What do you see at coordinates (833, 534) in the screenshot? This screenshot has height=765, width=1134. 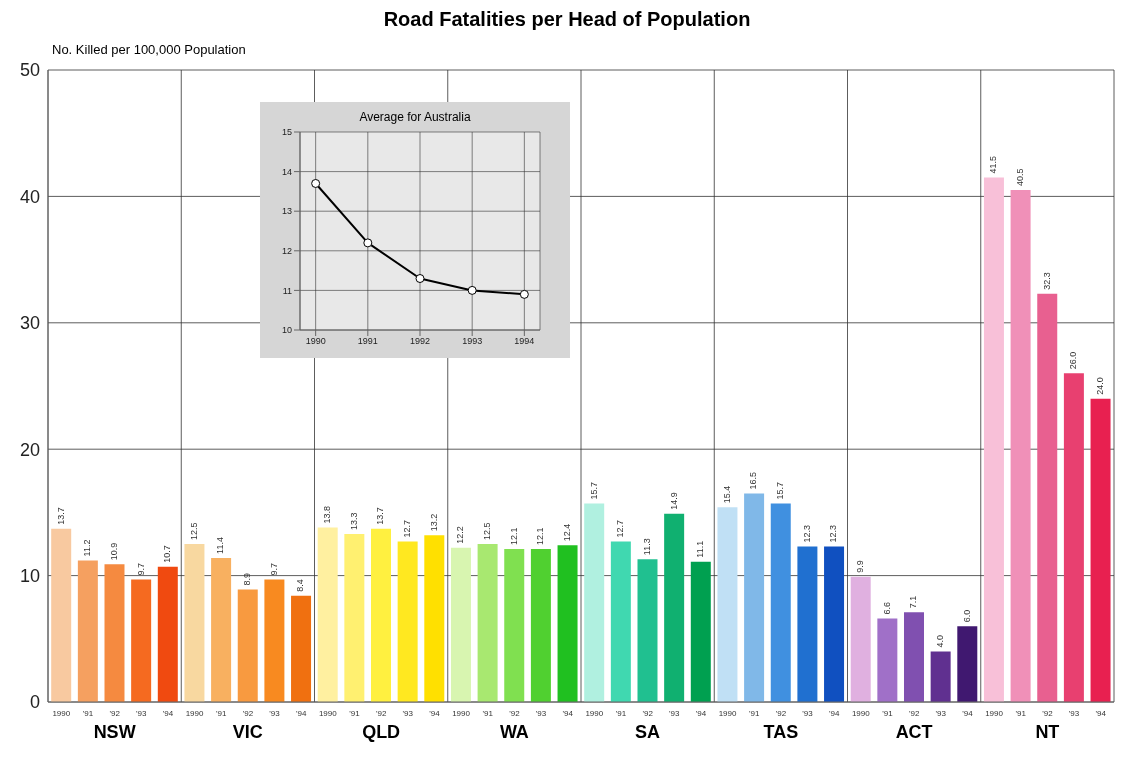 I see `data-label: 12.3` at bounding box center [833, 534].